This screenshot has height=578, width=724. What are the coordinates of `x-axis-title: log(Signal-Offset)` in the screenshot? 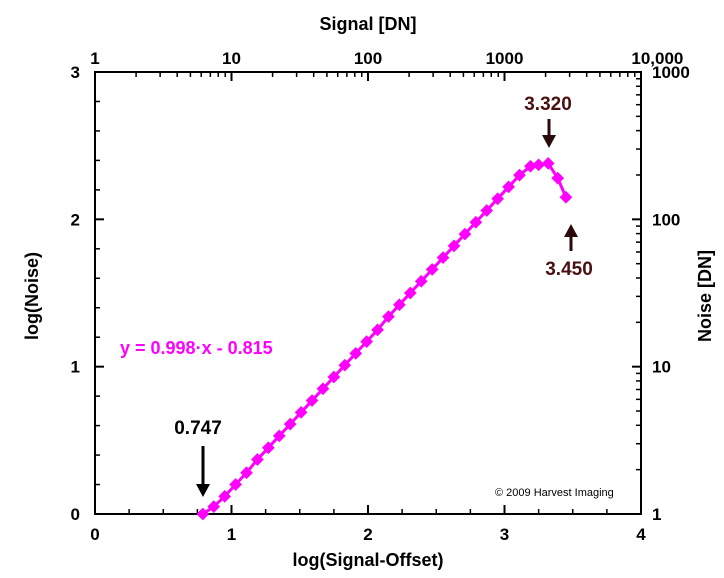 It's located at (368, 560).